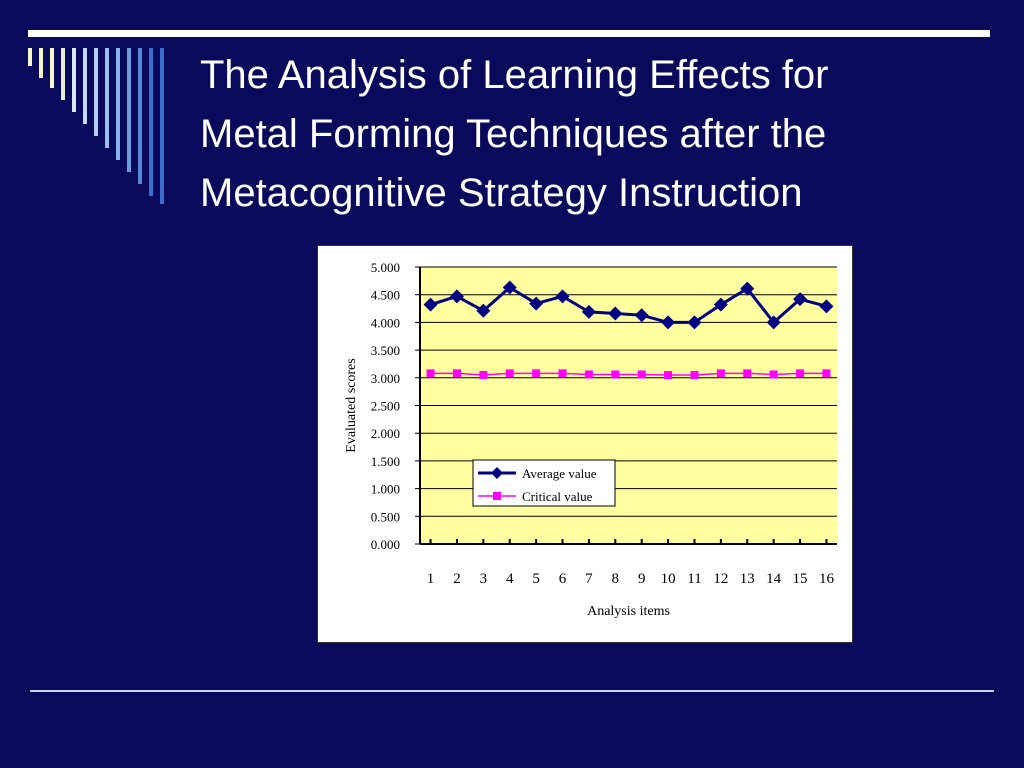 The width and height of the screenshot is (1024, 768). Describe the element at coordinates (385, 516) in the screenshot. I see `y-tick-label: 0.500` at that location.